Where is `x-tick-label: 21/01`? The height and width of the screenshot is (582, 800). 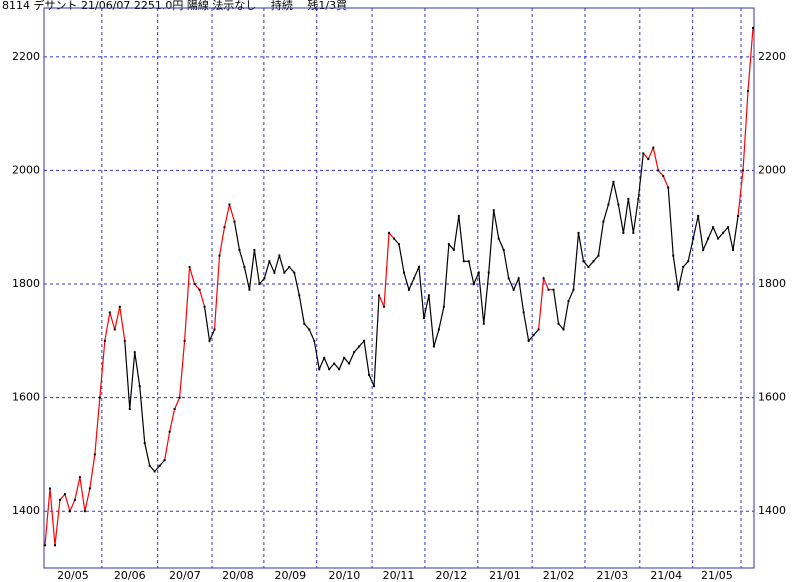 x-tick-label: 21/01 is located at coordinates (505, 575).